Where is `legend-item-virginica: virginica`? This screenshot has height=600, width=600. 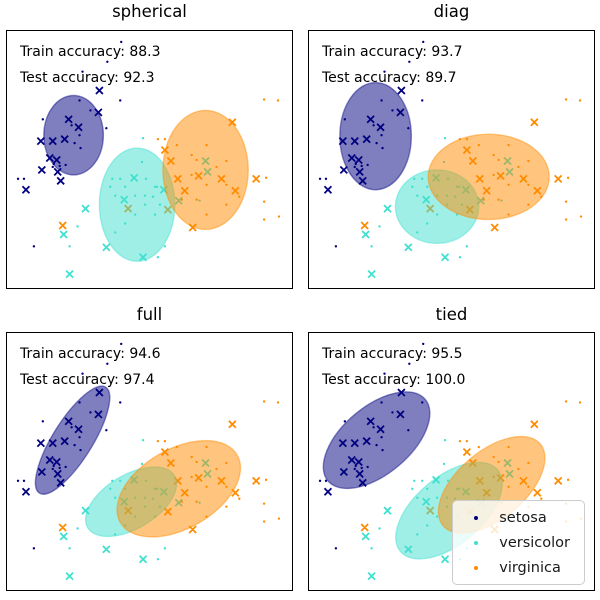
legend-item-virginica: virginica is located at coordinates (515, 567).